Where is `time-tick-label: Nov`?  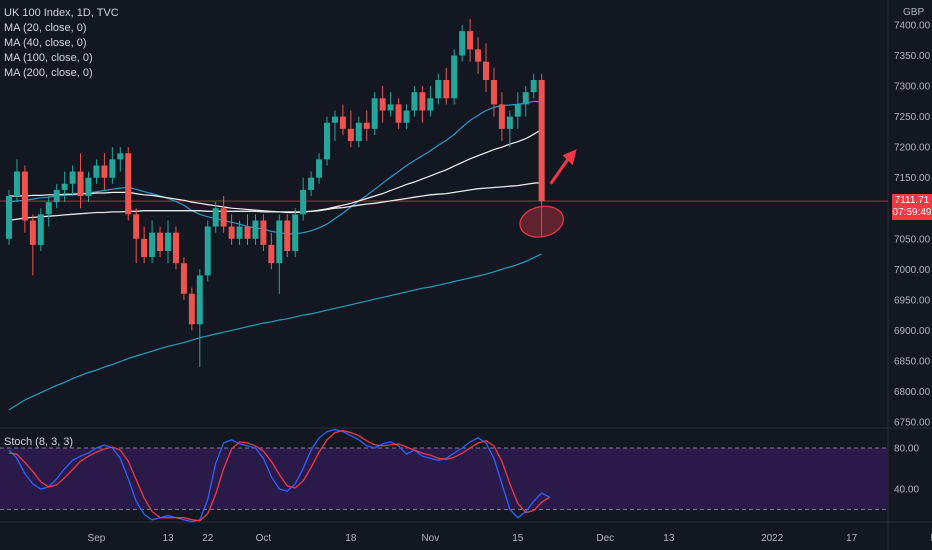 time-tick-label: Nov is located at coordinates (430, 538).